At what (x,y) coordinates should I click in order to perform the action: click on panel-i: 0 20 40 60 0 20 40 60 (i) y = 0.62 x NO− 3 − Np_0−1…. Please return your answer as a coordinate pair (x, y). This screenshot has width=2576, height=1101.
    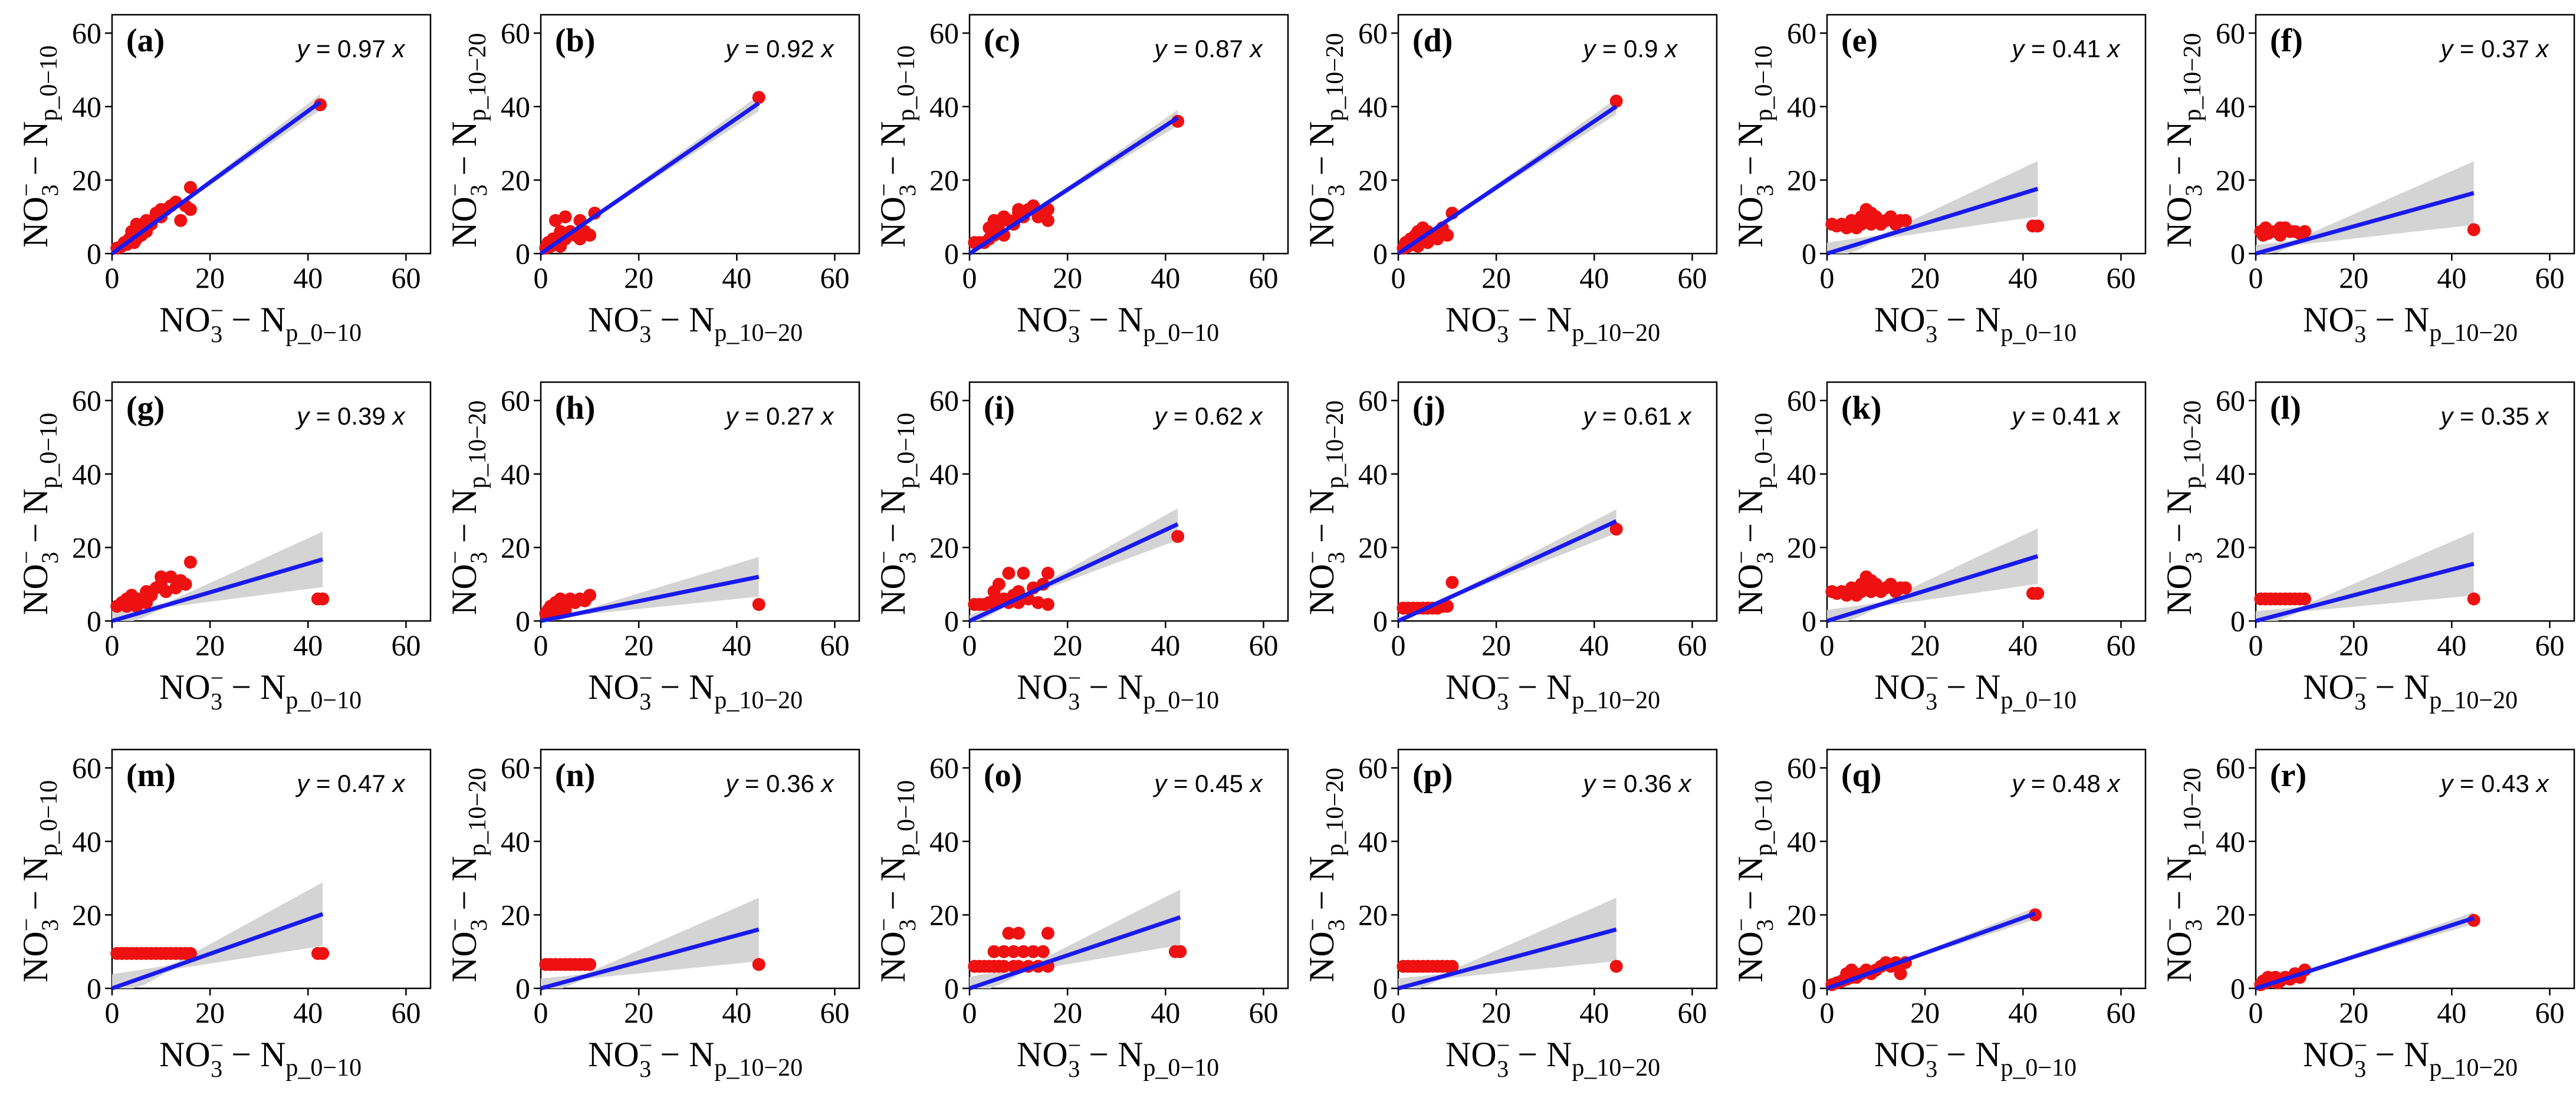
    Looking at the image, I should click on (1079, 548).